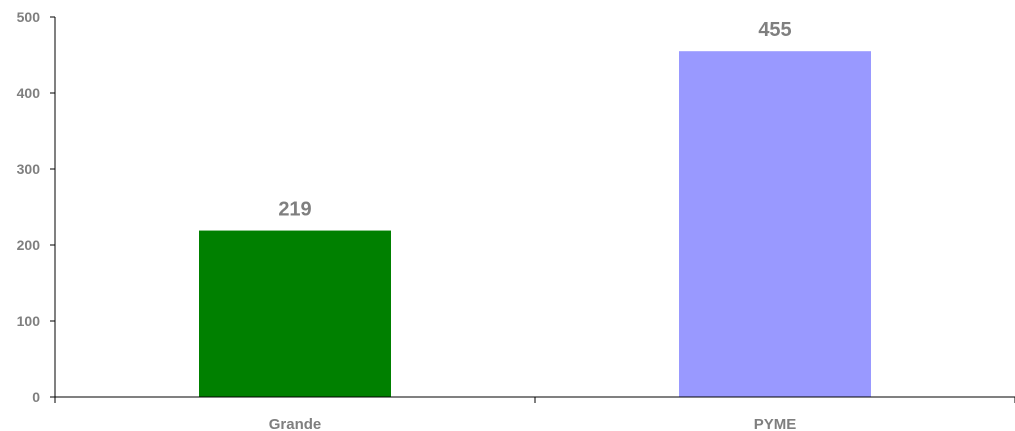 This screenshot has width=1015, height=431. What do you see at coordinates (29, 17) in the screenshot?
I see `y-tick-label: 500` at bounding box center [29, 17].